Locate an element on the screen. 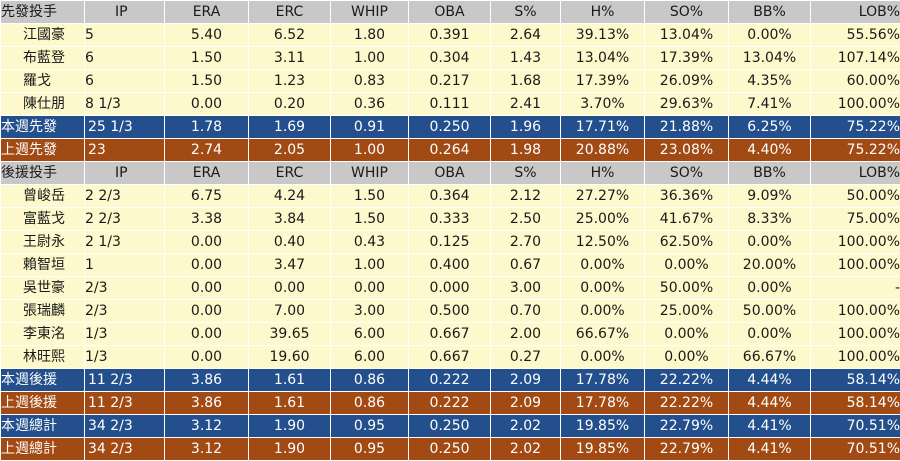  pitcher-name-cell: 曾峻岳 is located at coordinates (42, 196).